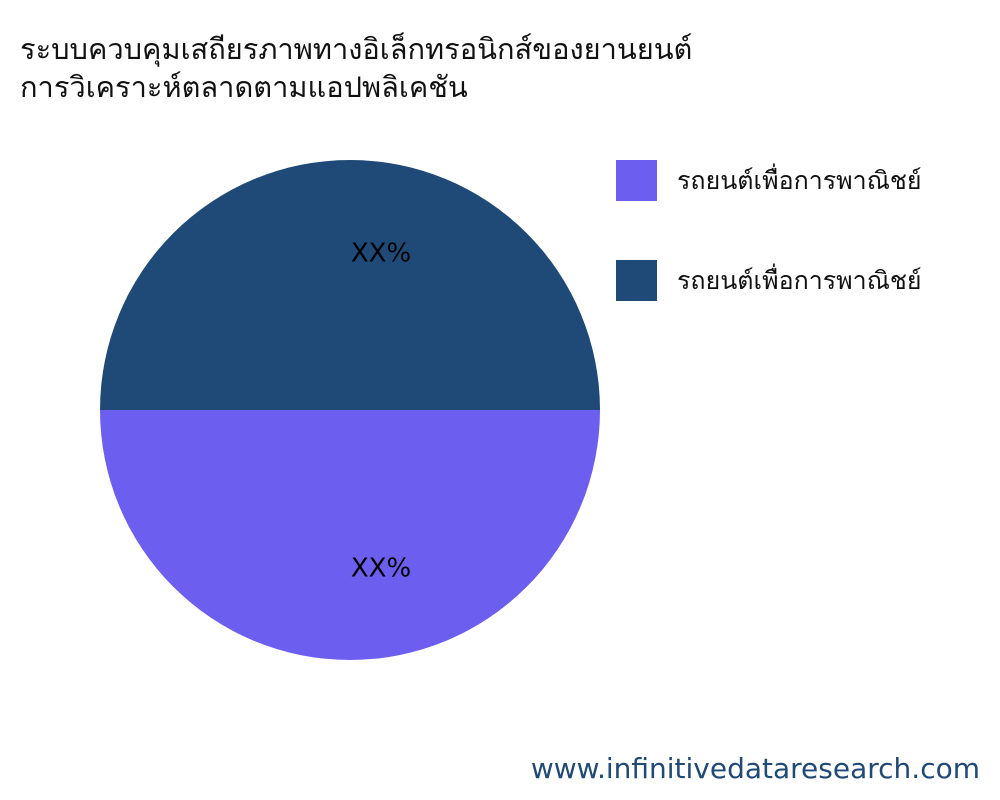 The image size is (1000, 800). What do you see at coordinates (381, 254) in the screenshot?
I see `slice-label-2: XX%` at bounding box center [381, 254].